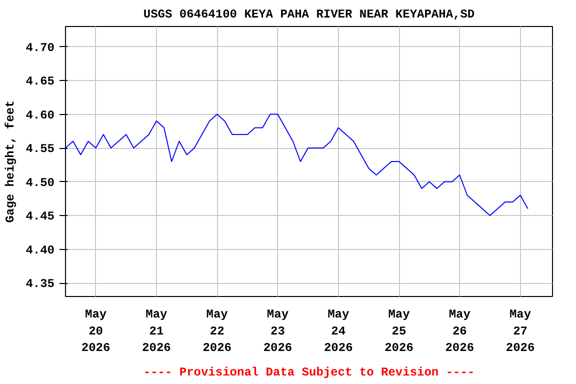 This screenshot has width=576, height=384. What do you see at coordinates (156, 332) in the screenshot?
I see `x-tick-label: May 21 2026` at bounding box center [156, 332].